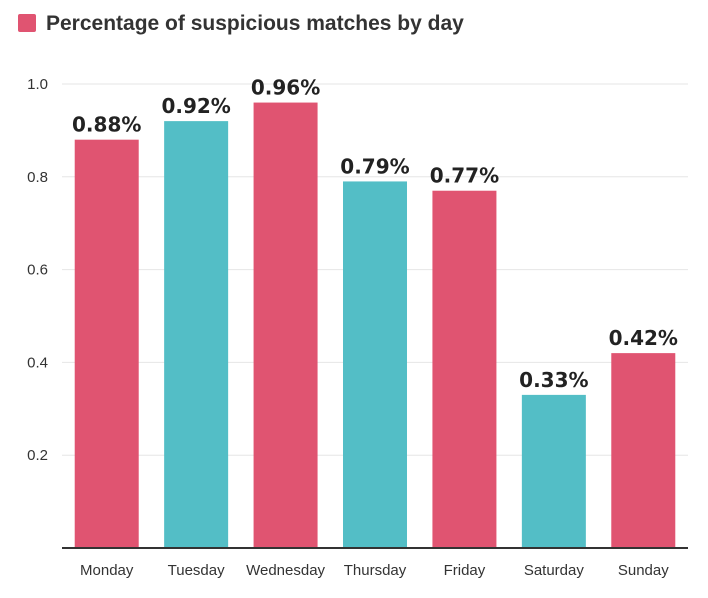 This screenshot has height=598, width=708. Describe the element at coordinates (375, 364) in the screenshot. I see `bar-thursday` at that location.